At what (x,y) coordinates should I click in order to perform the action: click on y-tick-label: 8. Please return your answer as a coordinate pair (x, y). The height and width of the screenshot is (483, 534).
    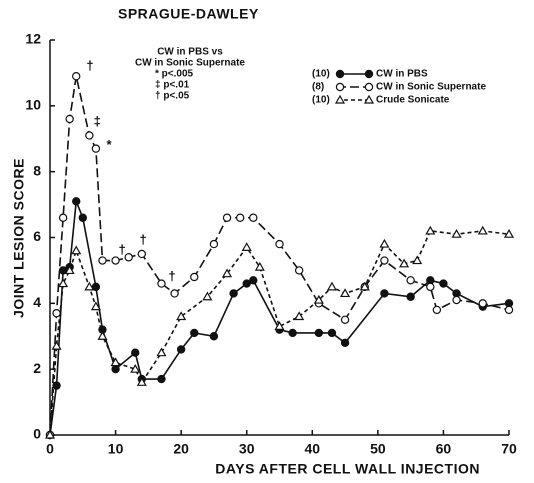
    Looking at the image, I should click on (37, 170).